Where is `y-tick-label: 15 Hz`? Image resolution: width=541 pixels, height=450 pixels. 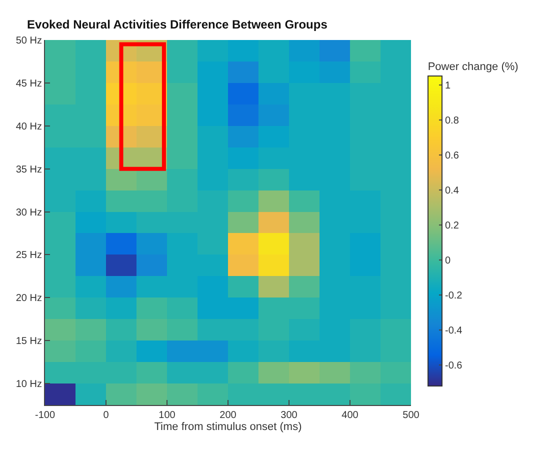
y-tick-label: 15 Hz is located at coordinates (29, 342).